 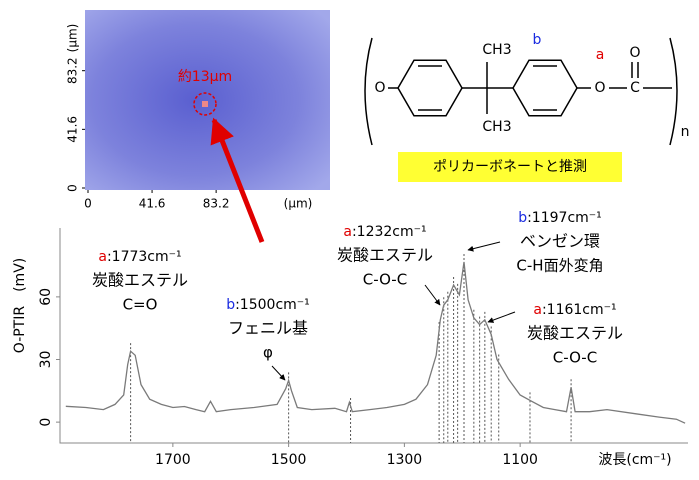 I want to click on spot-circle, so click(x=205, y=104).